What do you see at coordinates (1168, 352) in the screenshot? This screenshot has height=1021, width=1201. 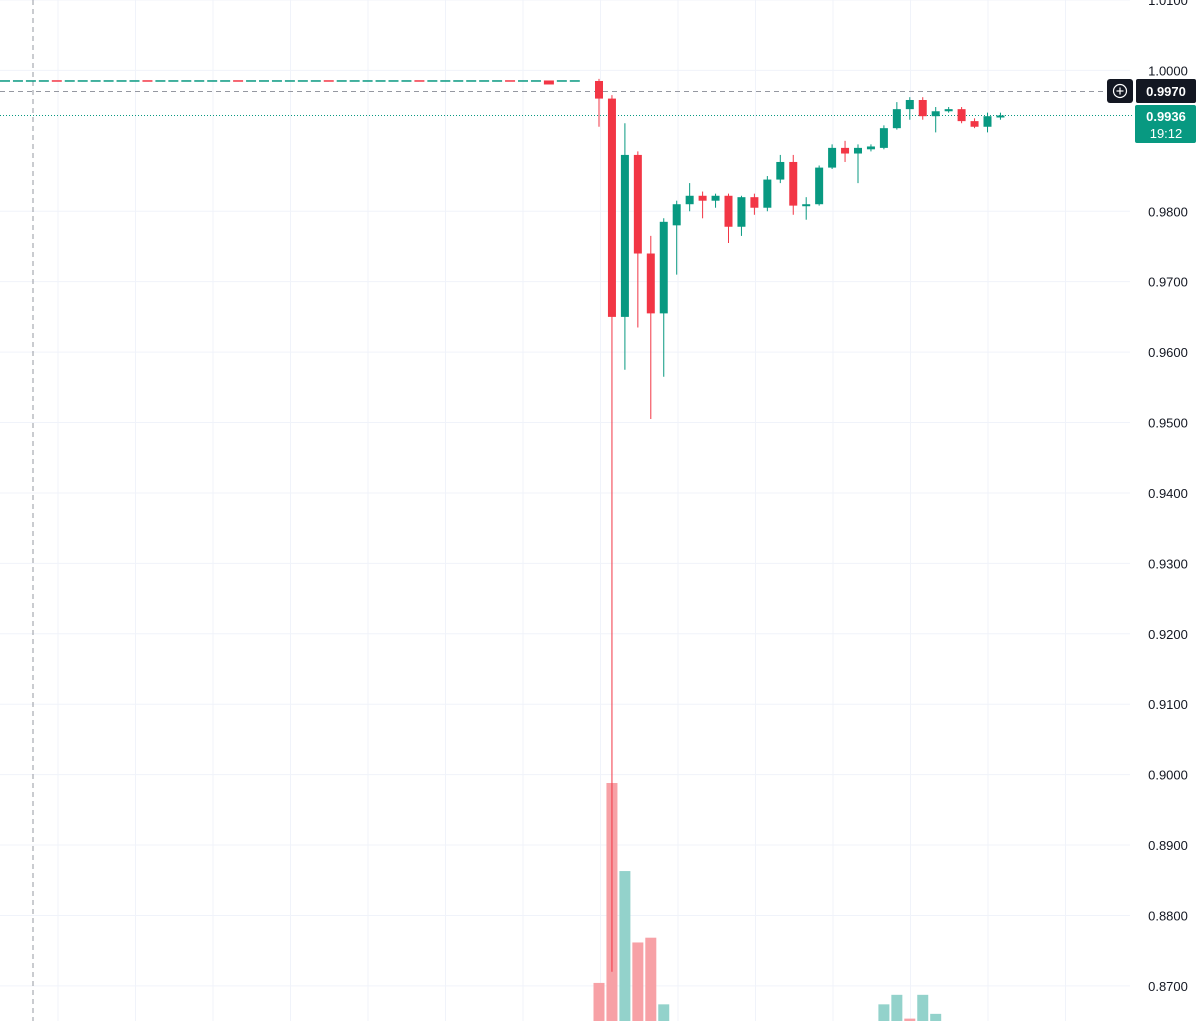 I see `y-tick-label: 0.9600` at bounding box center [1168, 352].